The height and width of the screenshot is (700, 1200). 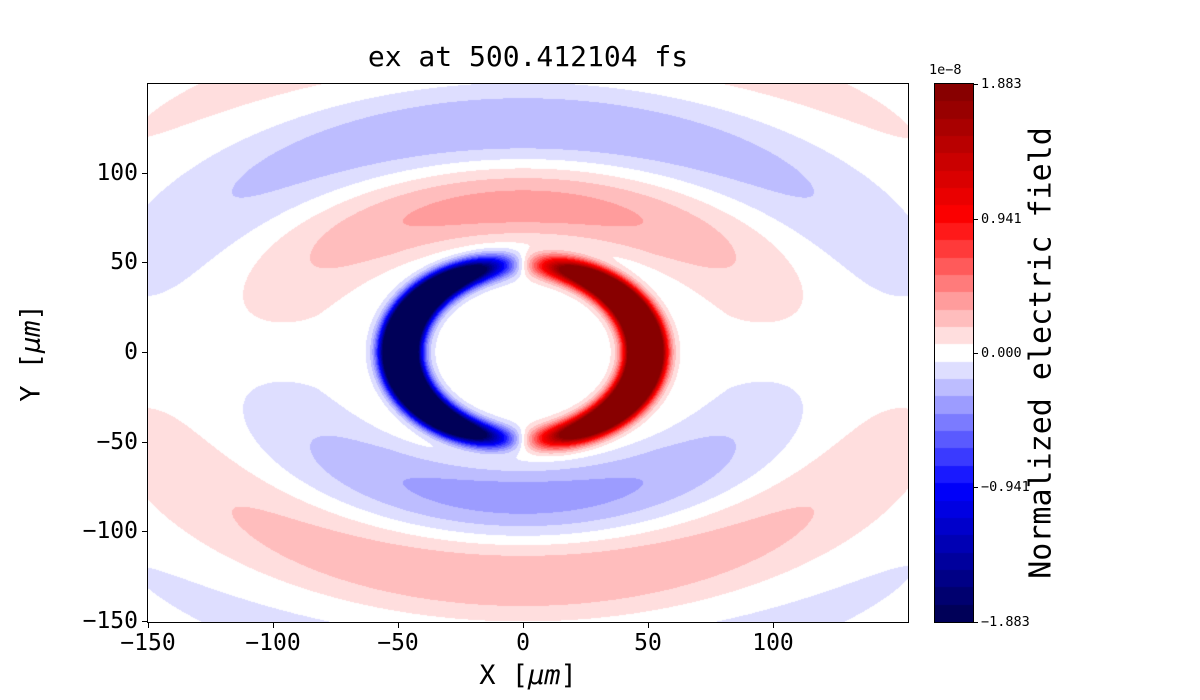 I want to click on x-tick-label: 0, so click(x=523, y=643).